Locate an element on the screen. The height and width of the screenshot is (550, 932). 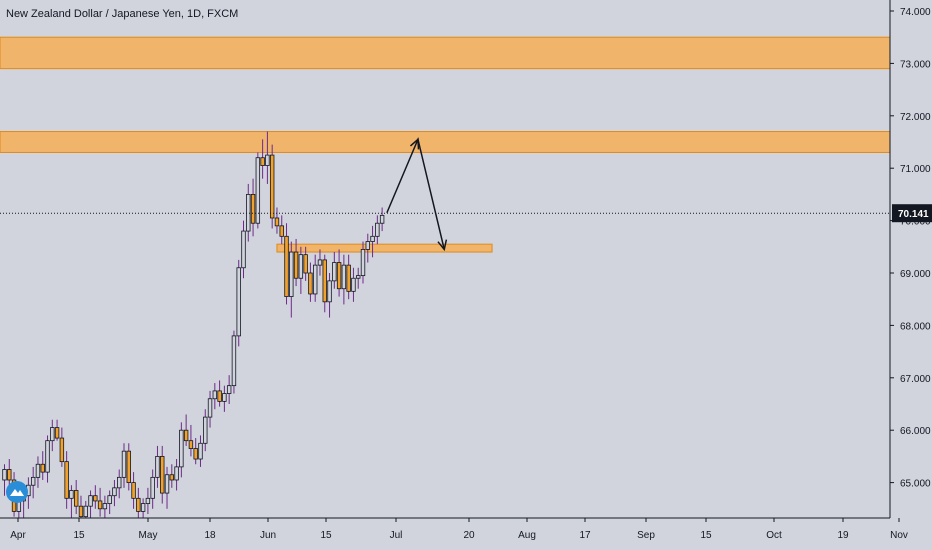
arrow-up-head is located at coordinates (414, 143).